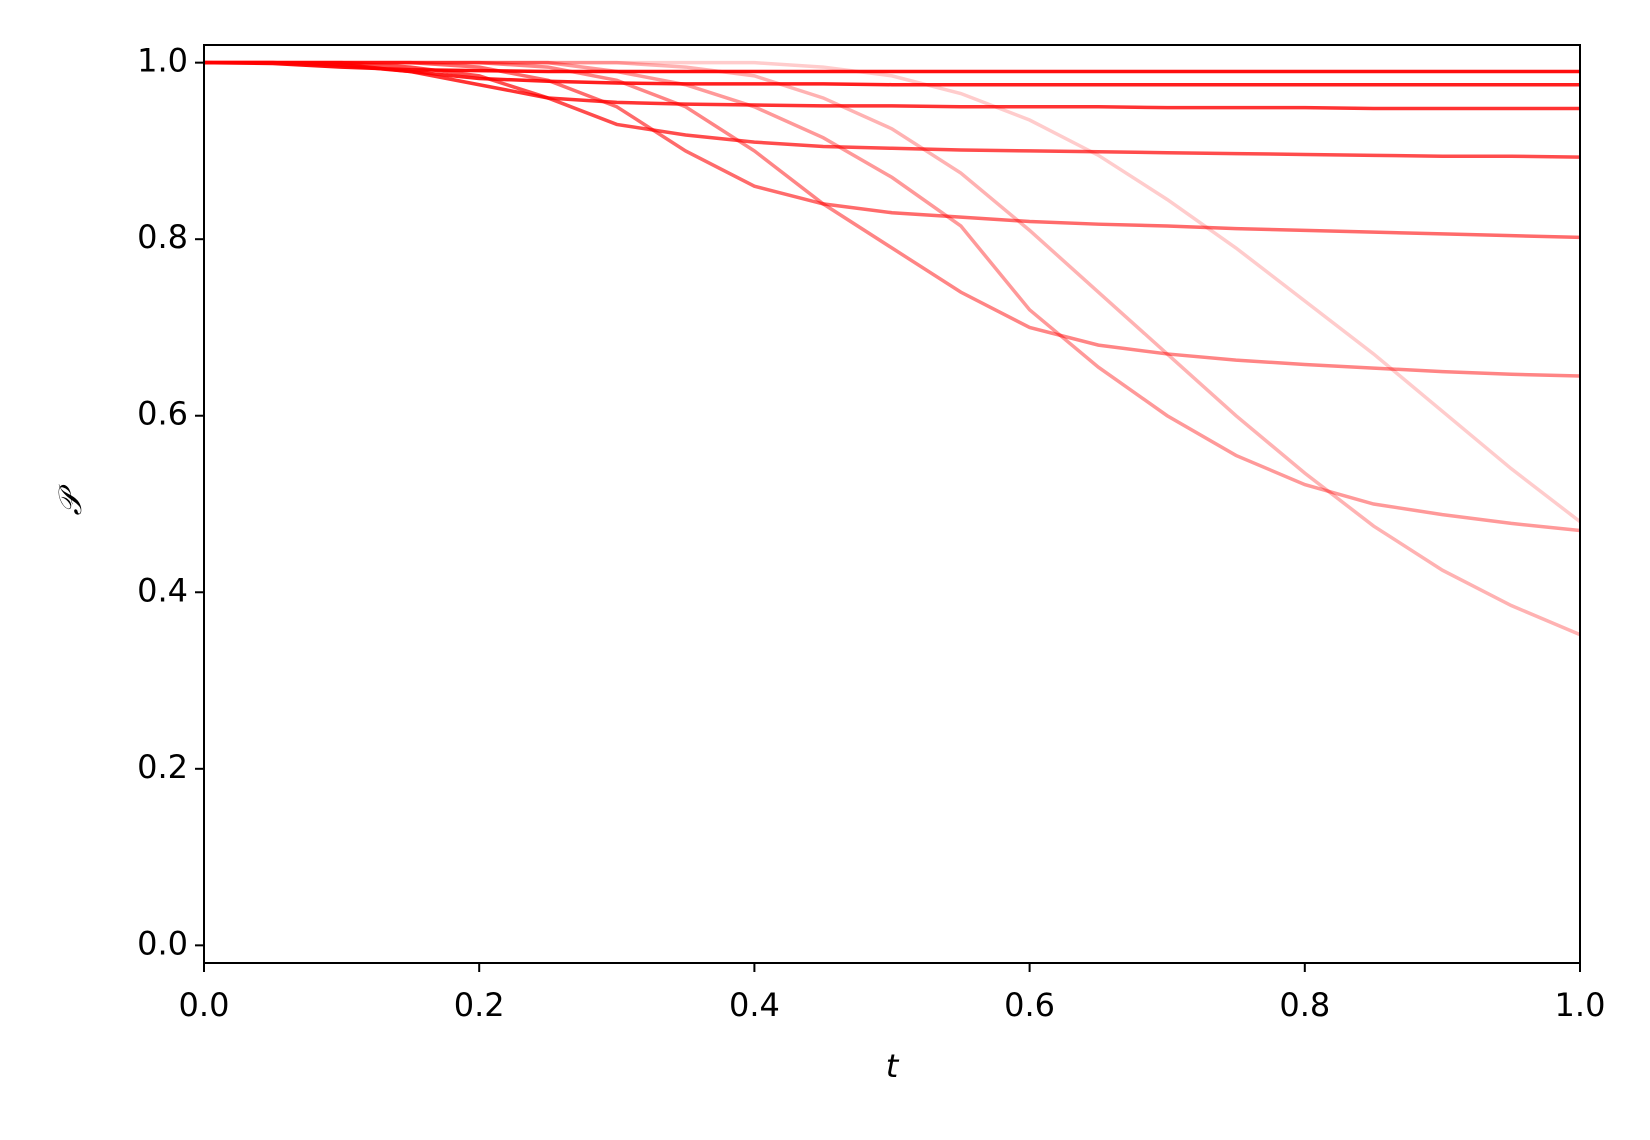  Describe the element at coordinates (893, 1066) in the screenshot. I see `x-axis-label: t` at that location.